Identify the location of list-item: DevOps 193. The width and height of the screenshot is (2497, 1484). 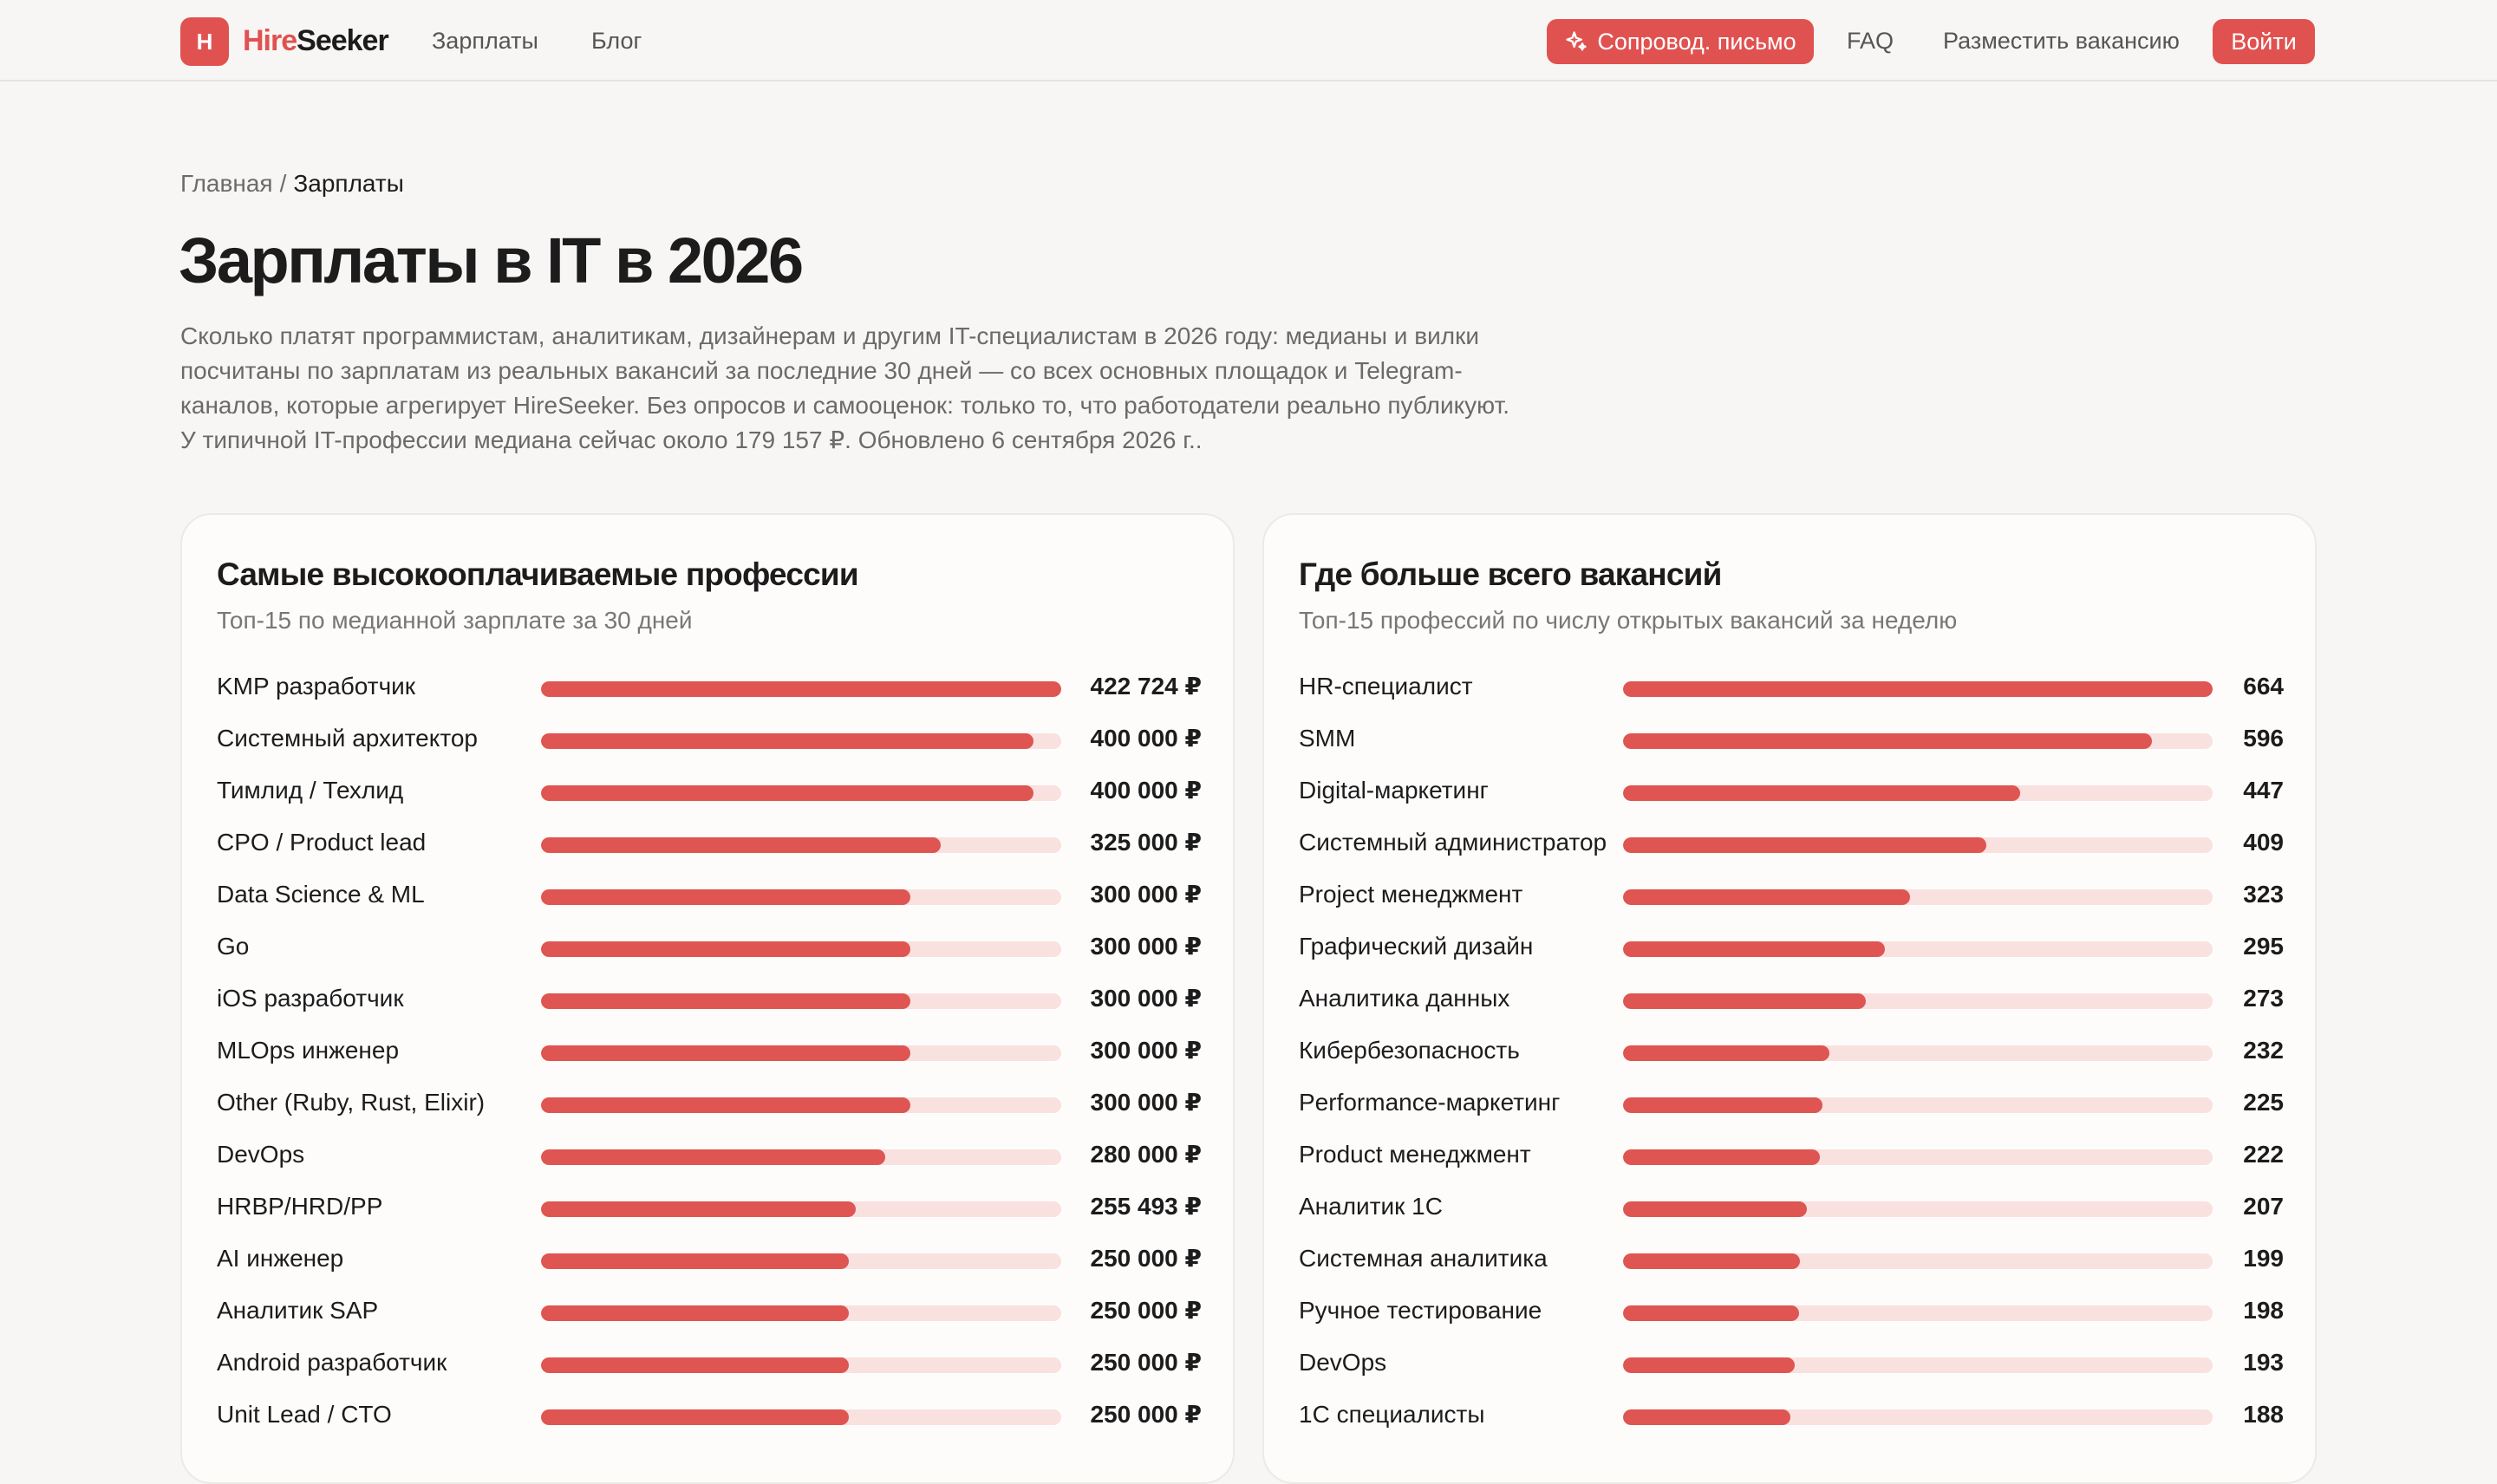
(1791, 1363).